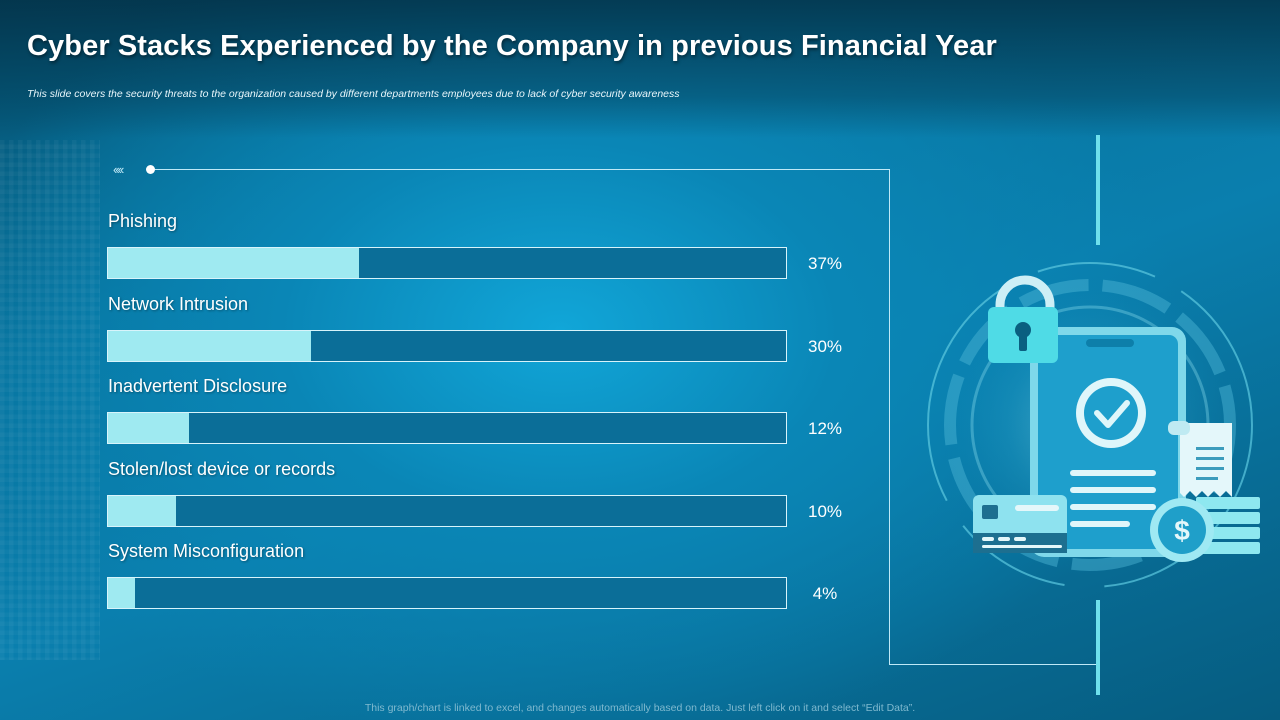  Describe the element at coordinates (206, 551) in the screenshot. I see `bar-label-system-misconfiguration: System Misconfiguration` at that location.